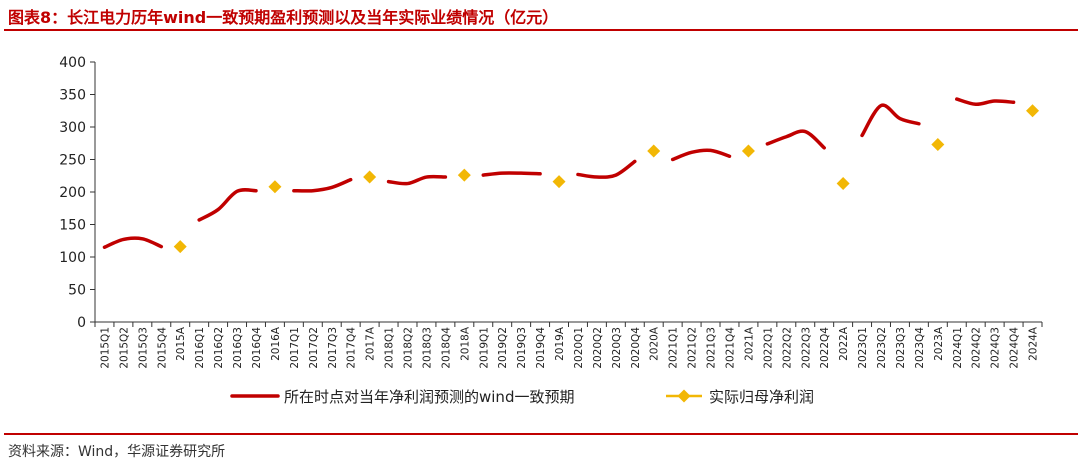 This screenshot has height=465, width=1082. Describe the element at coordinates (503, 348) in the screenshot. I see `x-tick-label: 2019Q2` at that location.